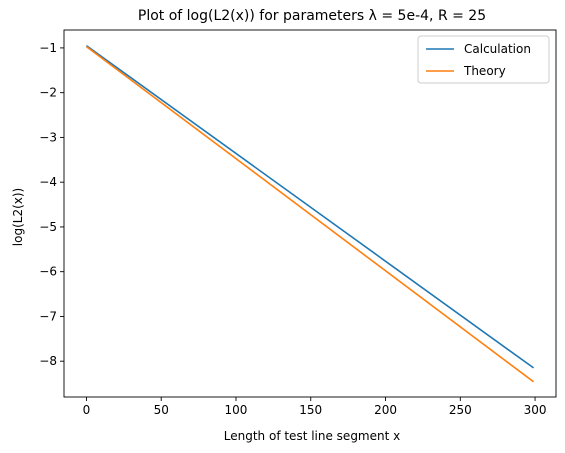 This screenshot has height=453, width=565. Describe the element at coordinates (310, 410) in the screenshot. I see `x-tick-label: 150` at that location.